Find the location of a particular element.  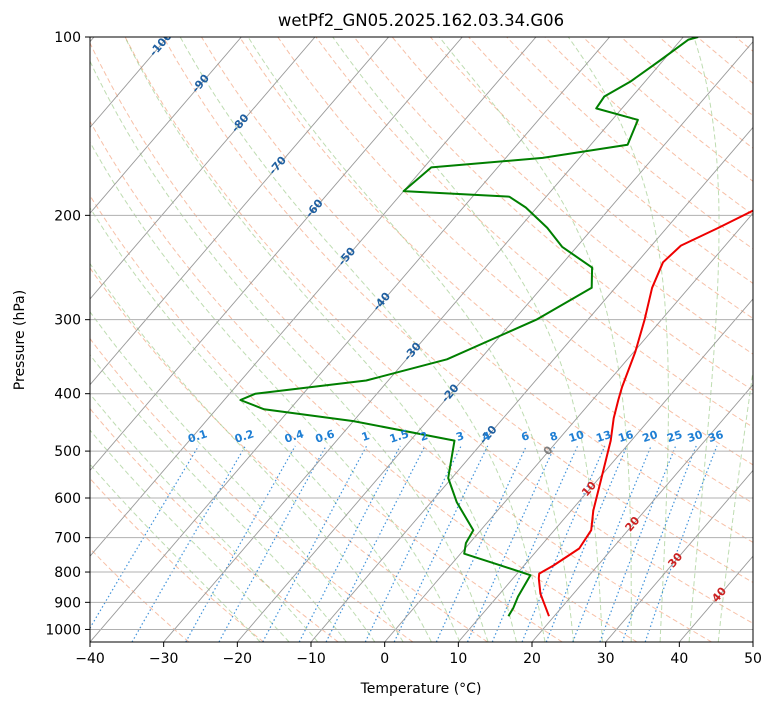

mixing-ratio-label: 0.1 is located at coordinates (197, 436).